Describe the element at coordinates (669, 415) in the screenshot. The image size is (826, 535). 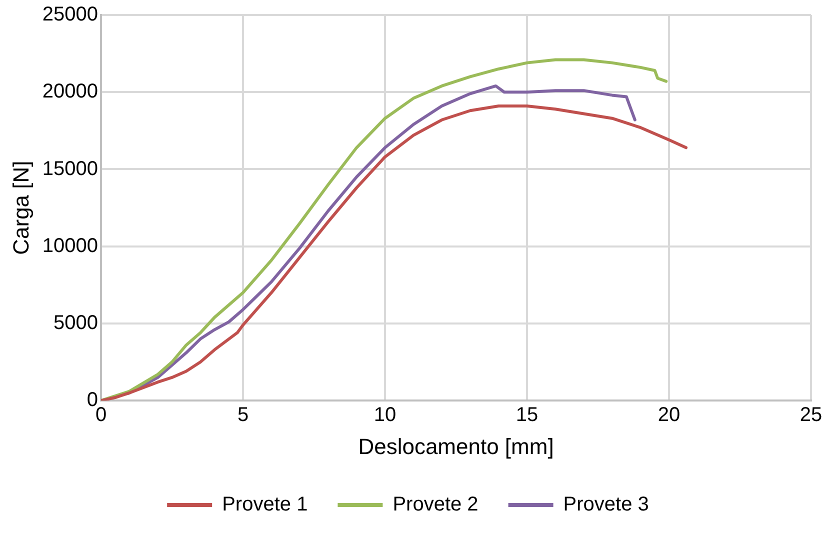
I see `x-tick-label: 20` at that location.